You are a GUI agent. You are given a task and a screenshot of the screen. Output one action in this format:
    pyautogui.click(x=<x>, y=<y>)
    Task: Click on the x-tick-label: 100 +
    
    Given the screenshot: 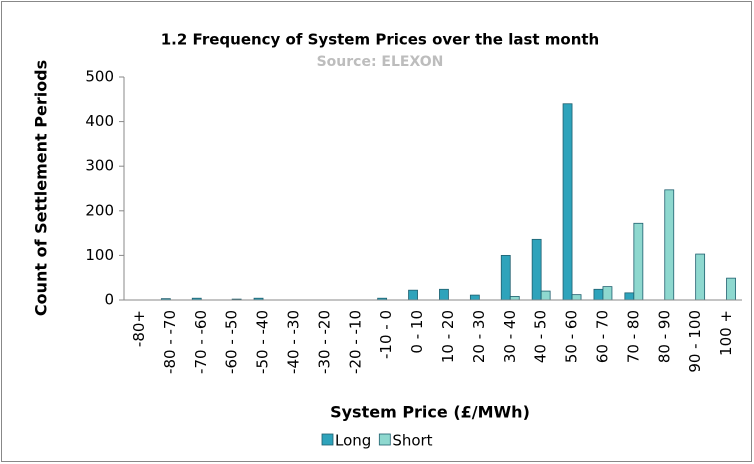 What is the action you would take?
    pyautogui.click(x=726, y=333)
    